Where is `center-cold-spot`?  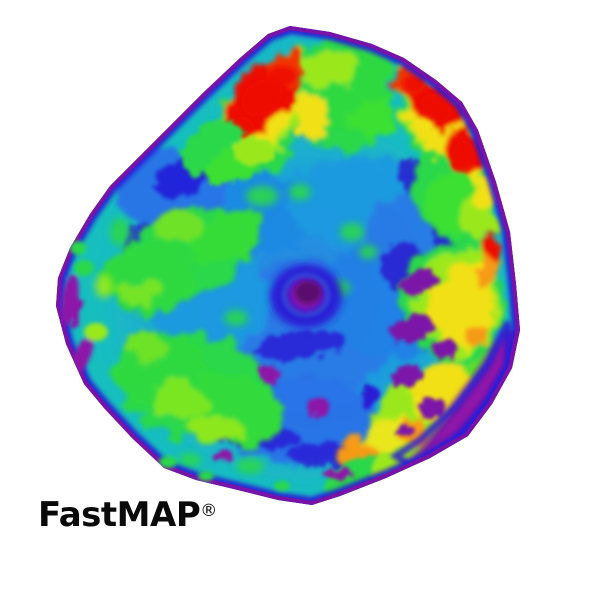
center-cold-spot is located at coordinates (306, 296).